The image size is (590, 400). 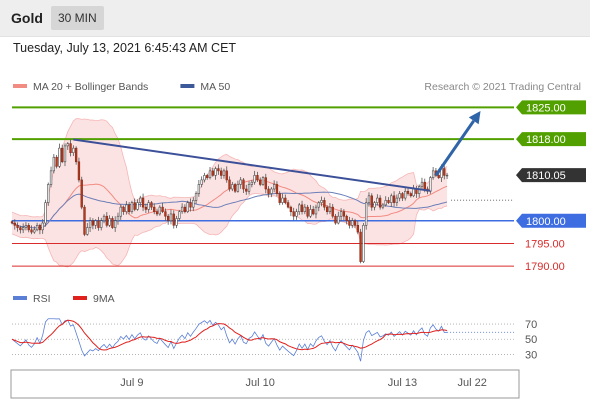 What do you see at coordinates (531, 340) in the screenshot?
I see `rsi-level-label: 50` at bounding box center [531, 340].